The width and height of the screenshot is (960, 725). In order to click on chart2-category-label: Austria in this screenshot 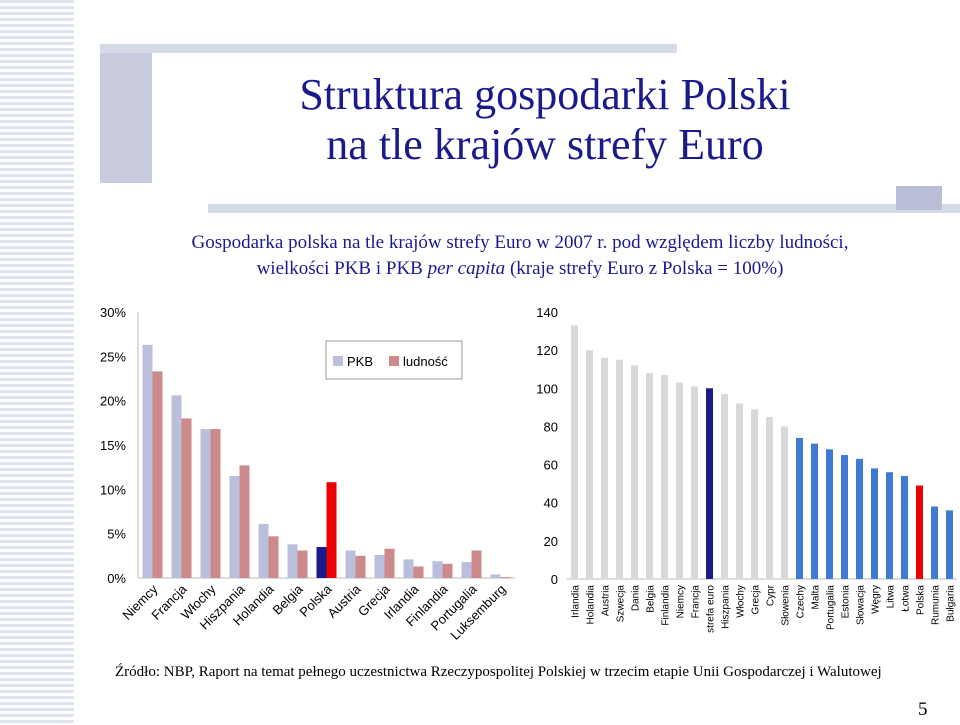, I will do `click(606, 601)`.